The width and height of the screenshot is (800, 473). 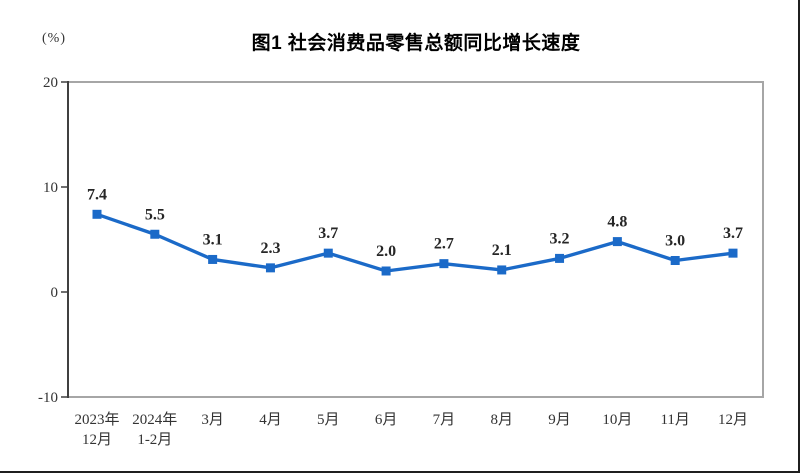 What do you see at coordinates (50, 188) in the screenshot?
I see `y-tick-label: 10` at bounding box center [50, 188].